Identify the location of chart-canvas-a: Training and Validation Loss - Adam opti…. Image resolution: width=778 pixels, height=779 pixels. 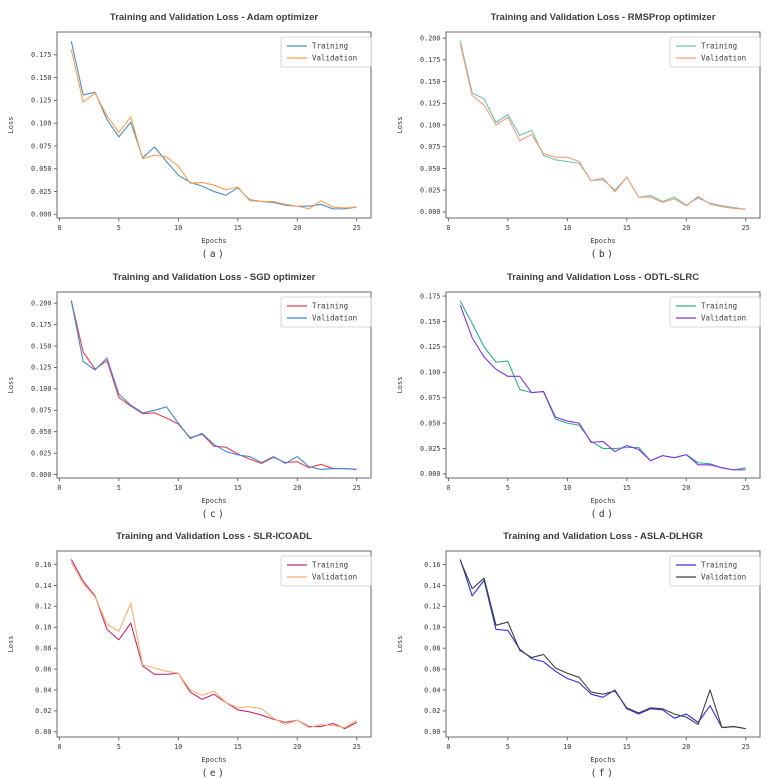
(189, 136).